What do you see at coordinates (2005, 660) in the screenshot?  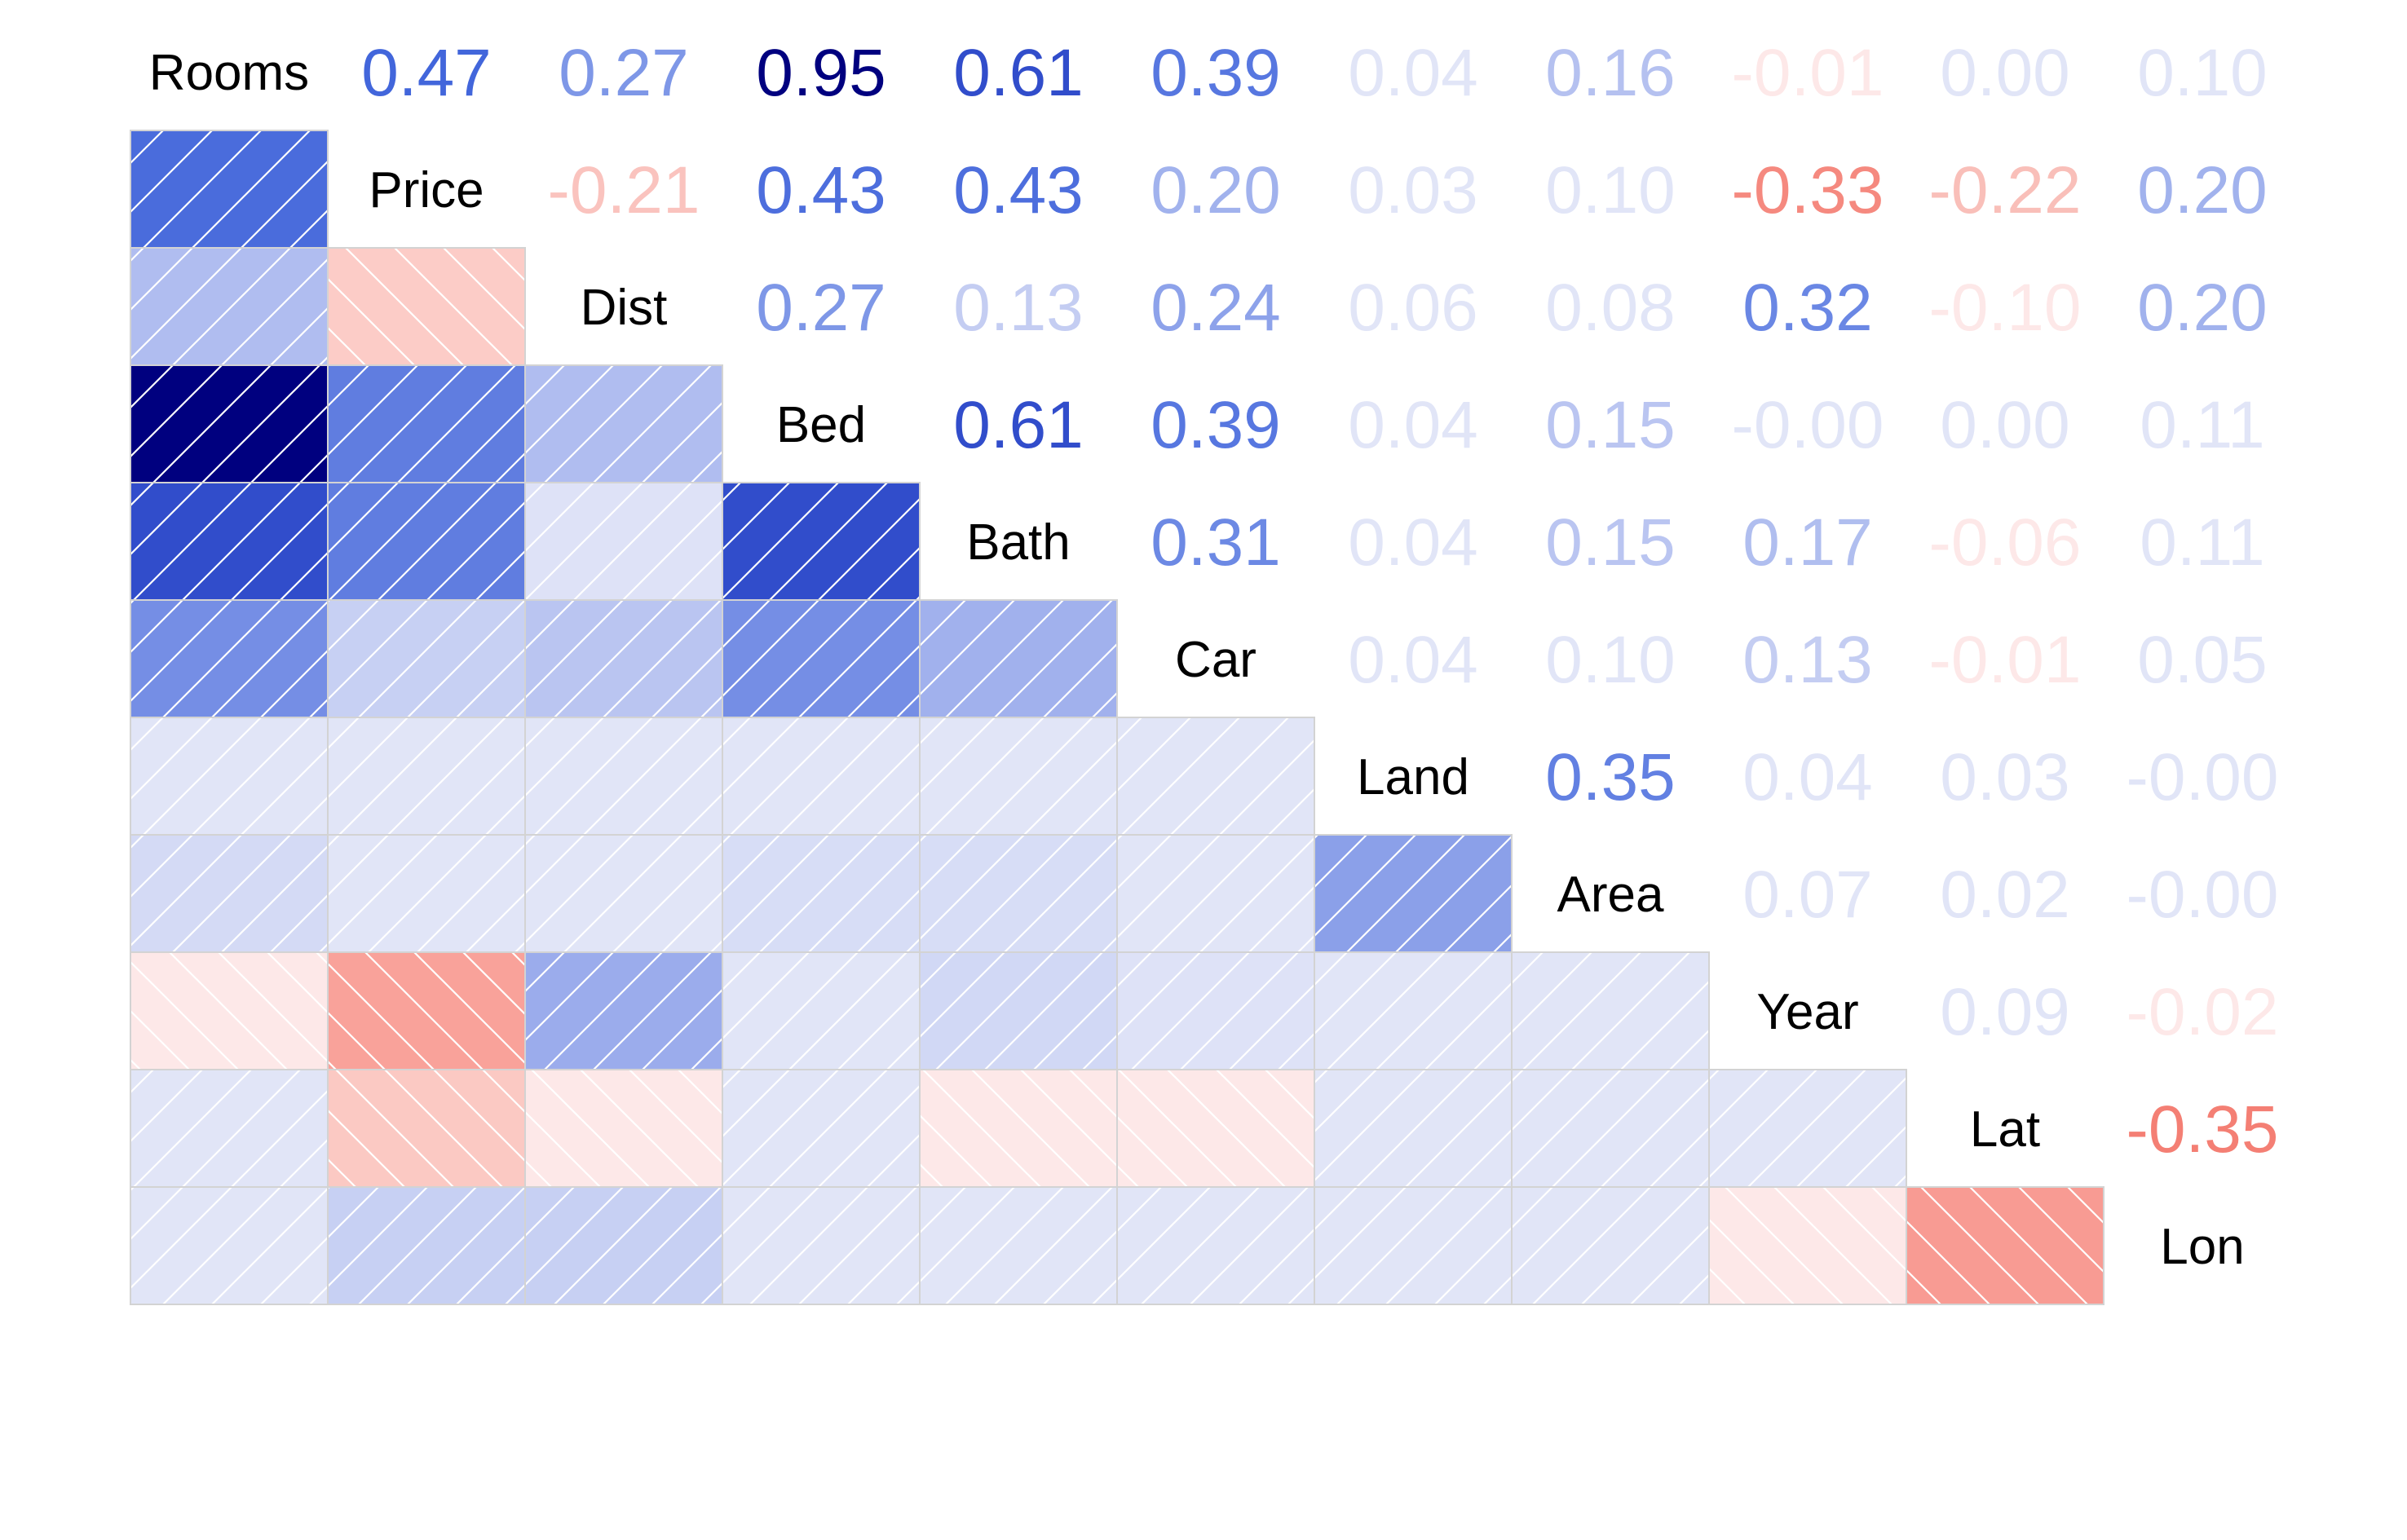 I see `coef-Car-Lat: -0.01` at bounding box center [2005, 660].